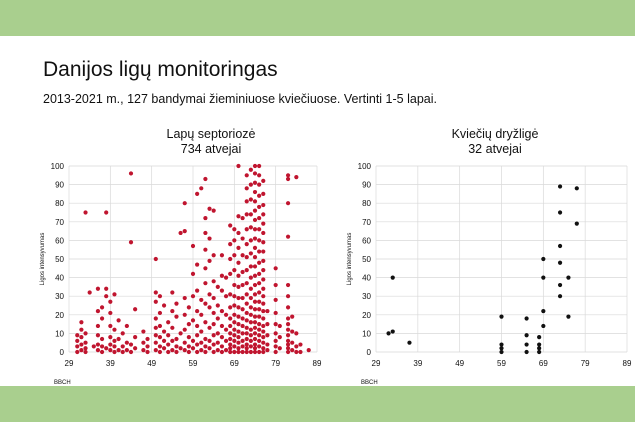 The image size is (635, 422). What do you see at coordinates (627, 363) in the screenshot?
I see `tanspot-x-tick-label: 89` at bounding box center [627, 363].